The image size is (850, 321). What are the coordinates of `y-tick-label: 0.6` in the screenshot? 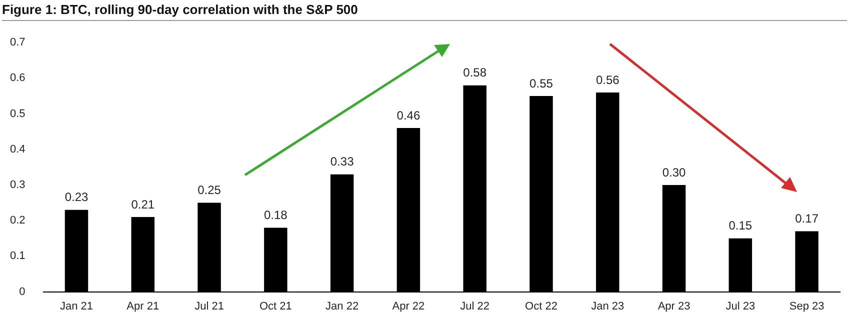 It's located at (18, 78).